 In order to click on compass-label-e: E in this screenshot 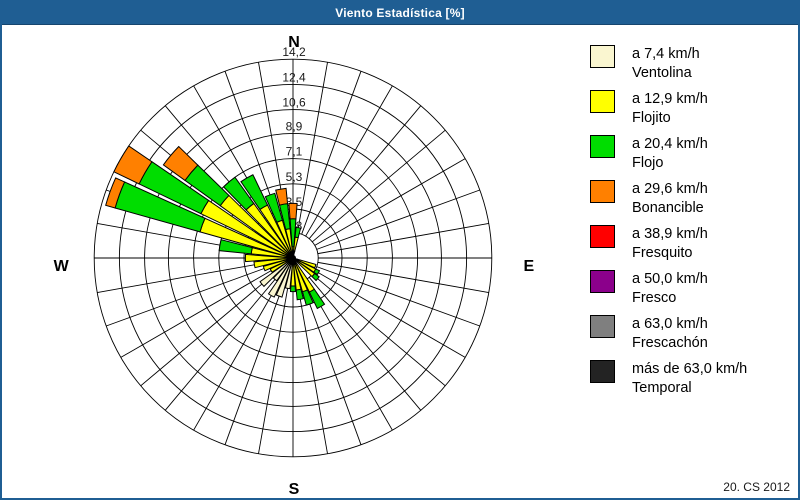, I will do `click(528, 266)`.